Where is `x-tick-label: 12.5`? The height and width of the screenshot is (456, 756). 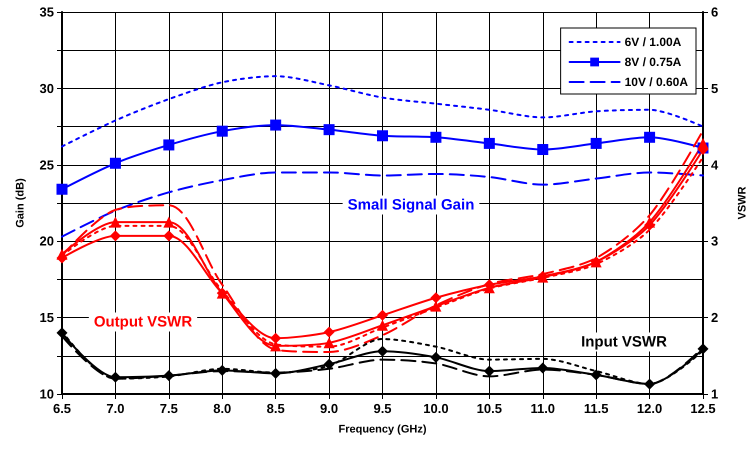 x-tick-label: 12.5 is located at coordinates (703, 408).